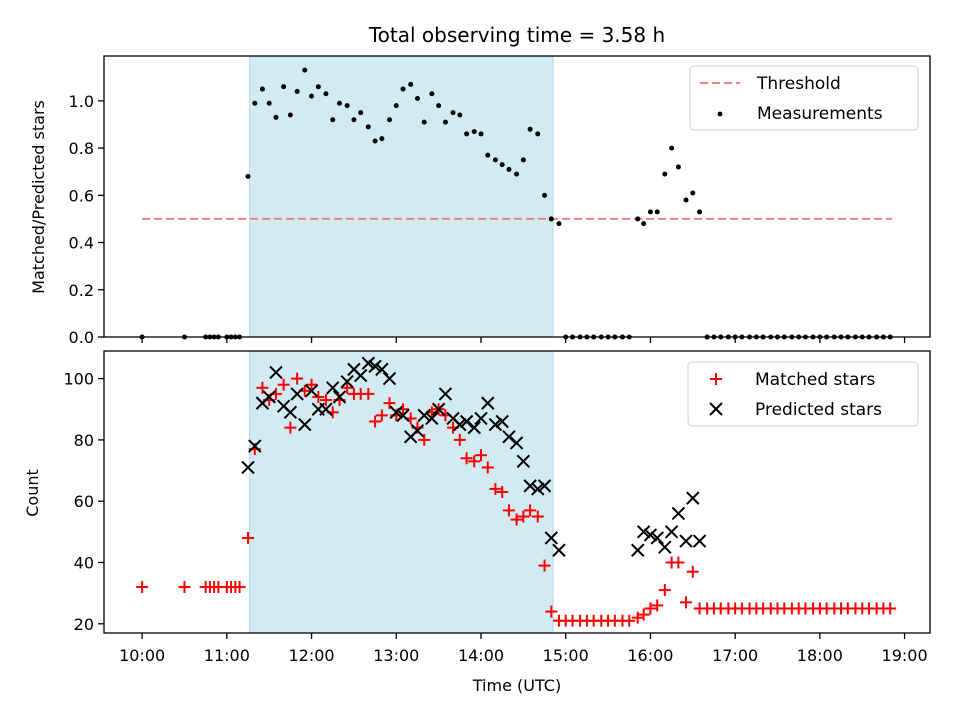 This screenshot has height=720, width=960. Describe the element at coordinates (803, 394) in the screenshot. I see `count-legend: Matched stars Predicted stars` at that location.